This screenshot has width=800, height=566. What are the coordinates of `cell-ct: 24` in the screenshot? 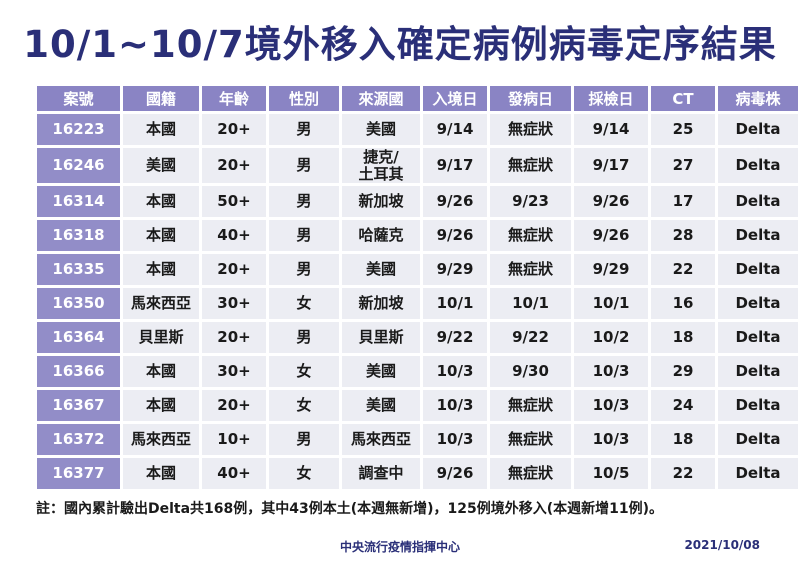 It's located at (683, 405).